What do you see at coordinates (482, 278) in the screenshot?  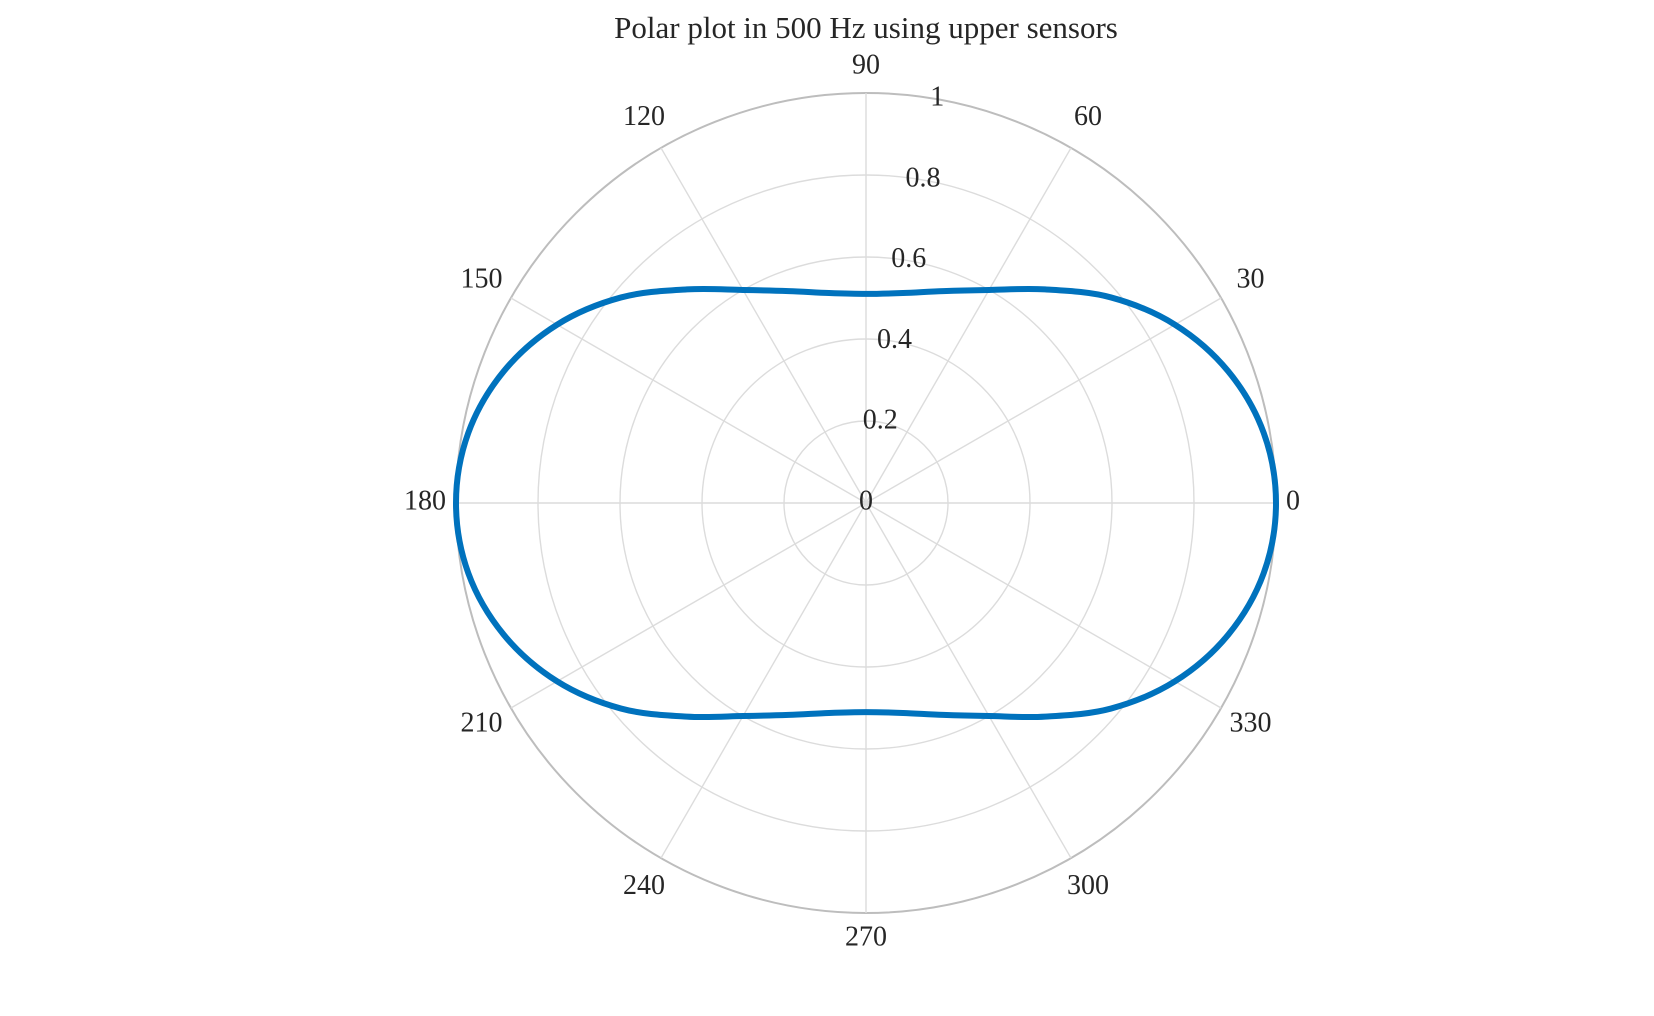 I see `angle-label-150: 150` at bounding box center [482, 278].